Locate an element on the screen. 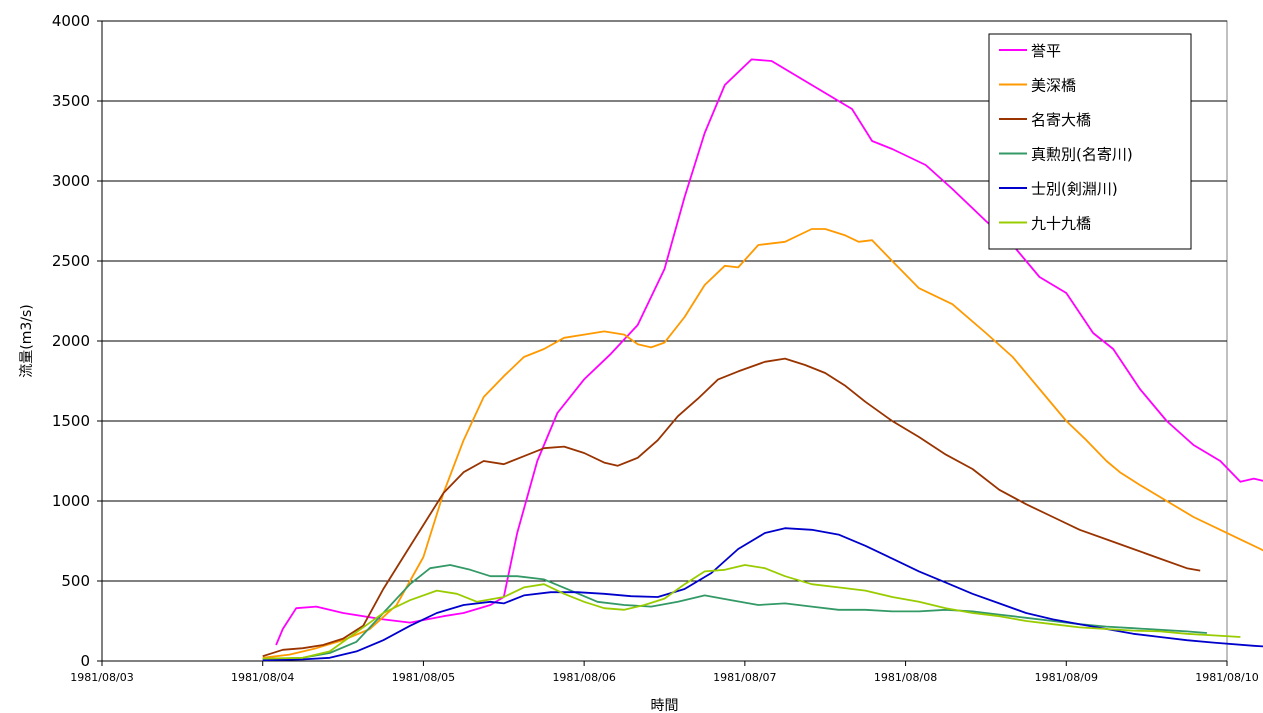 The width and height of the screenshot is (1263, 713). y-tick-label: 3000 is located at coordinates (71, 181).